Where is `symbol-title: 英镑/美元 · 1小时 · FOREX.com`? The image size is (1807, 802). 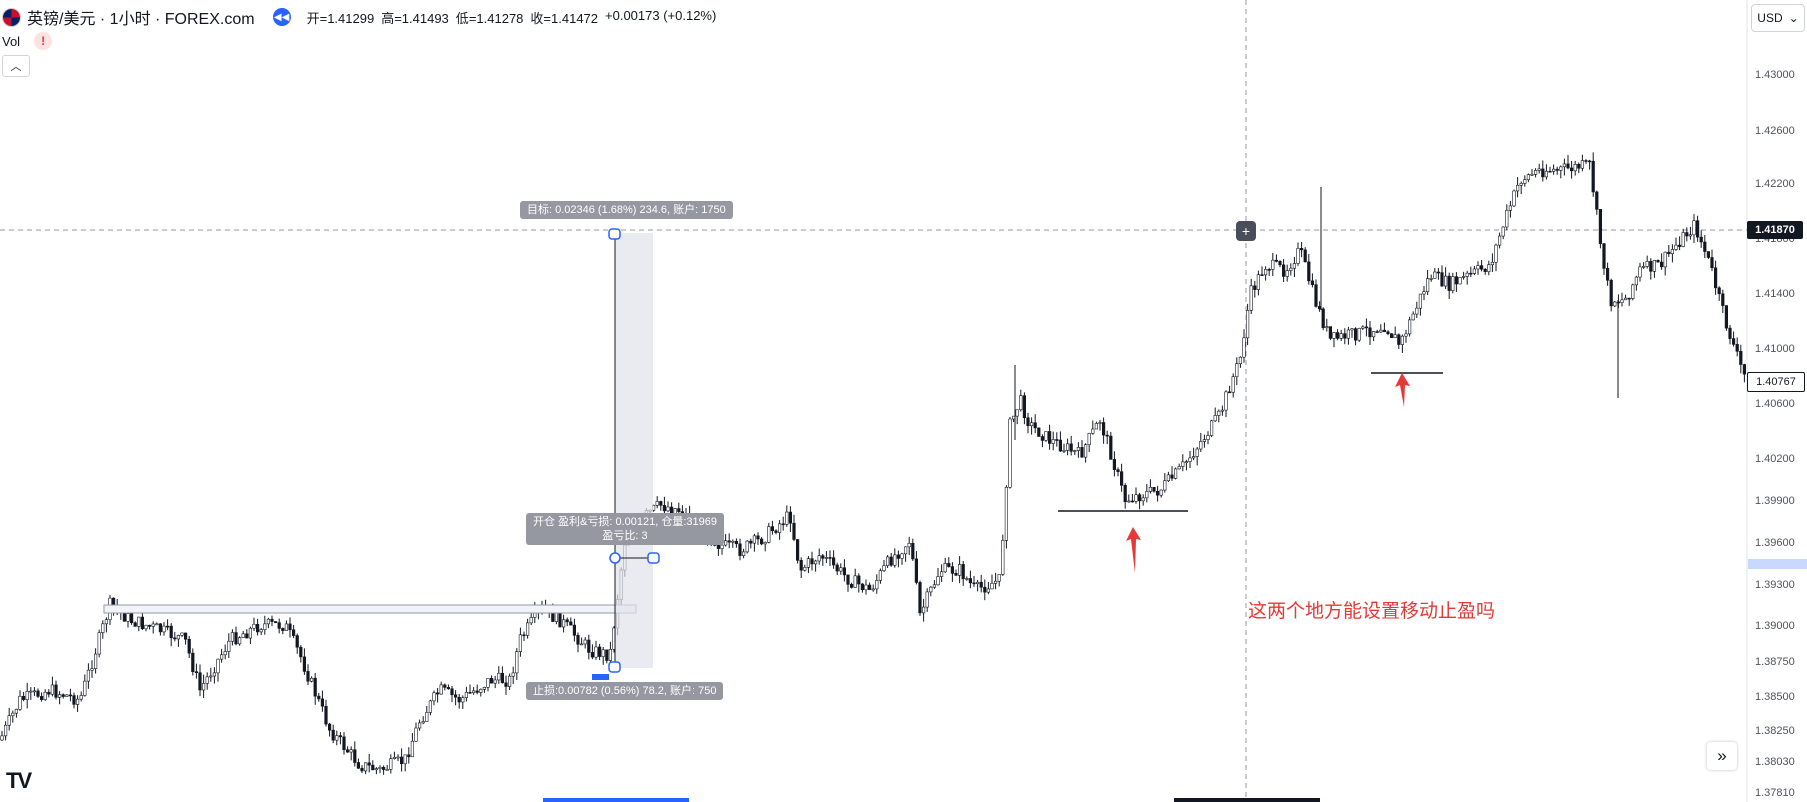 symbol-title: 英镑/美元 · 1小时 · FOREX.com is located at coordinates (141, 19).